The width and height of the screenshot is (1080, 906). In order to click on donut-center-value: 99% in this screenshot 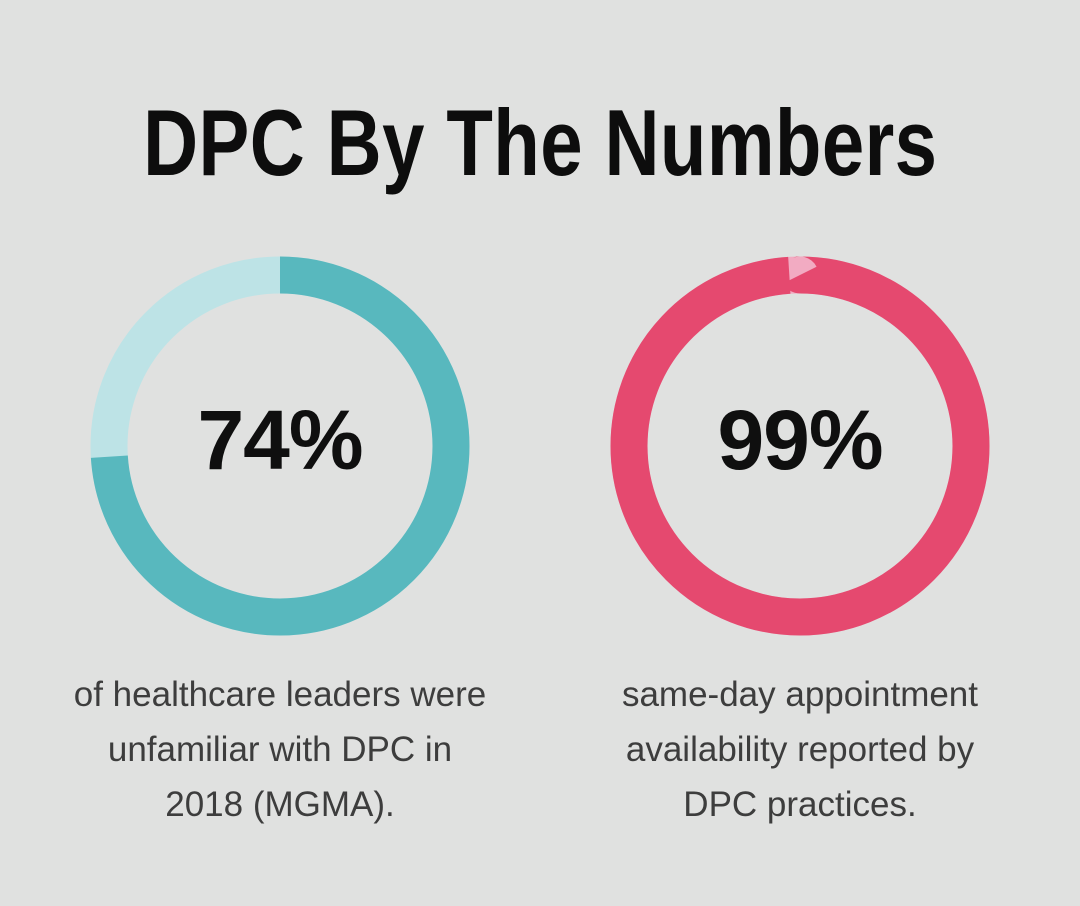, I will do `click(800, 440)`.